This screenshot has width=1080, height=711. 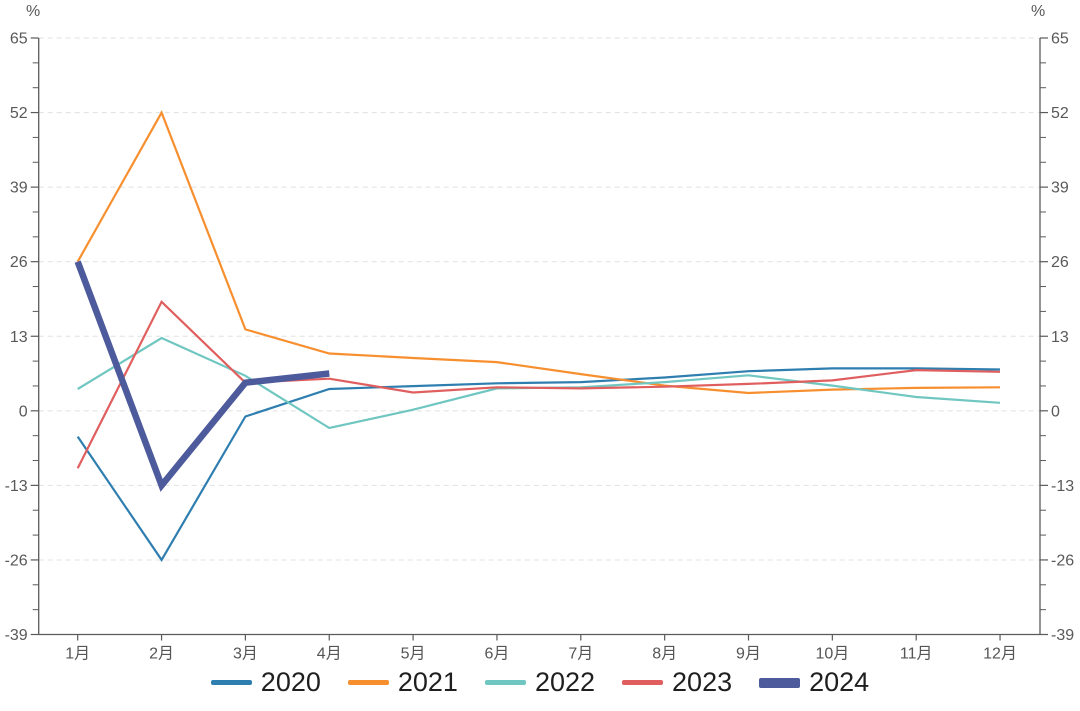 What do you see at coordinates (1060, 113) in the screenshot?
I see `y-tick-label-right: 52` at bounding box center [1060, 113].